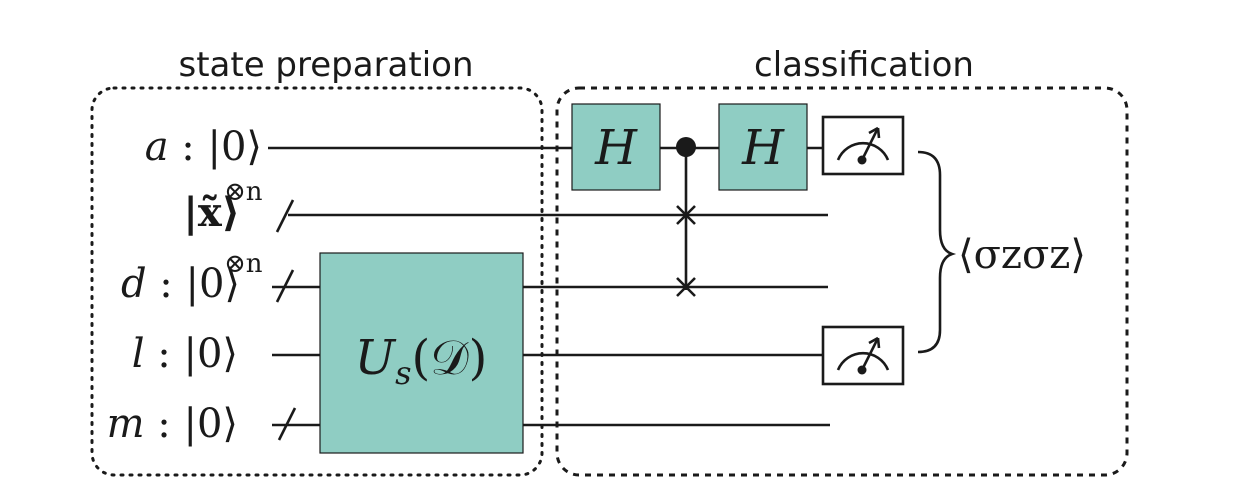 The image size is (1233, 497). I want to click on expectation-value: ⟨σzσz⟩, so click(1022, 255).